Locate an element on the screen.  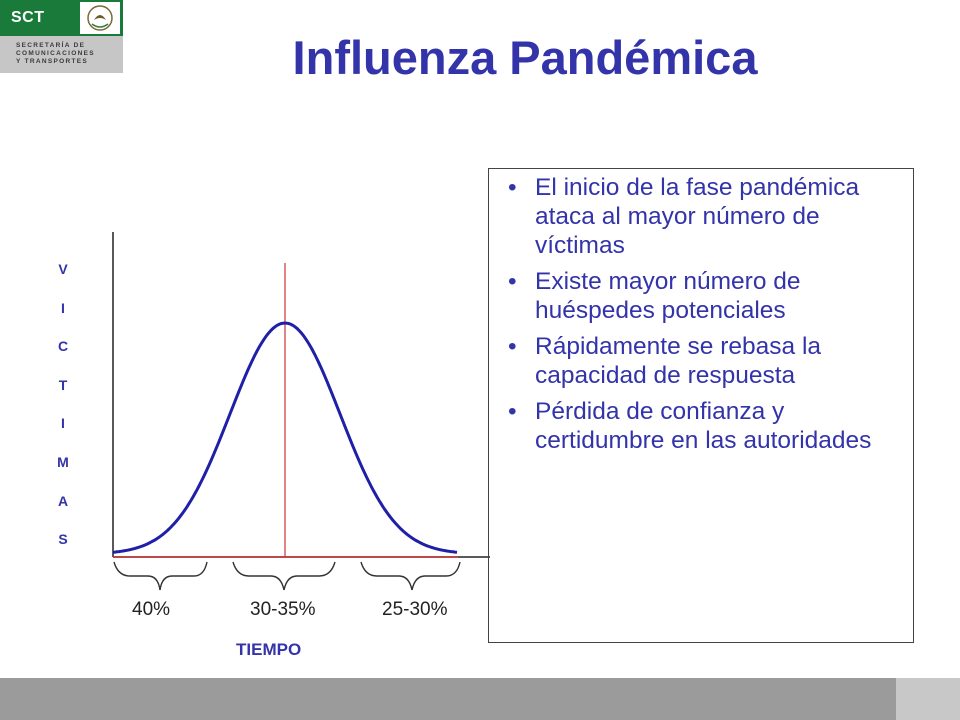
y-axis-label-letter: S is located at coordinates (63, 539).